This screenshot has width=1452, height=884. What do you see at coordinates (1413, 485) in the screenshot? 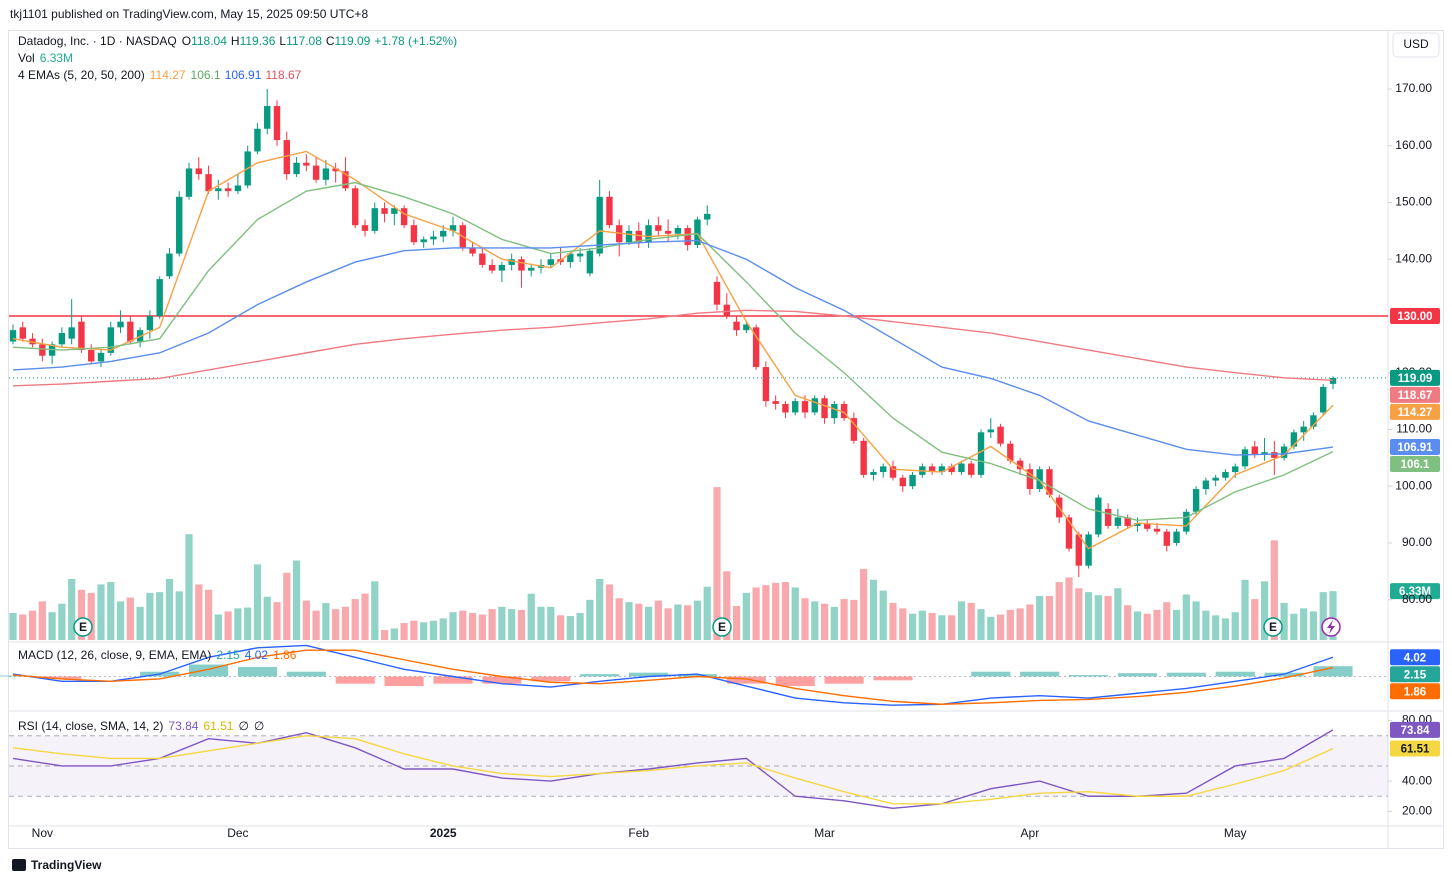
I see `y-tick-label: 100.00` at bounding box center [1413, 485].